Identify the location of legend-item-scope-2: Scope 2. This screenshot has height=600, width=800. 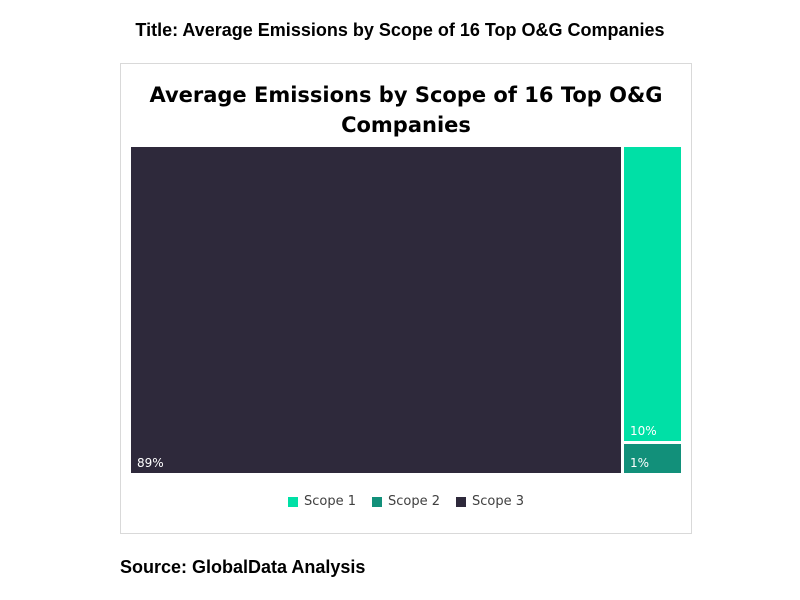
(405, 501).